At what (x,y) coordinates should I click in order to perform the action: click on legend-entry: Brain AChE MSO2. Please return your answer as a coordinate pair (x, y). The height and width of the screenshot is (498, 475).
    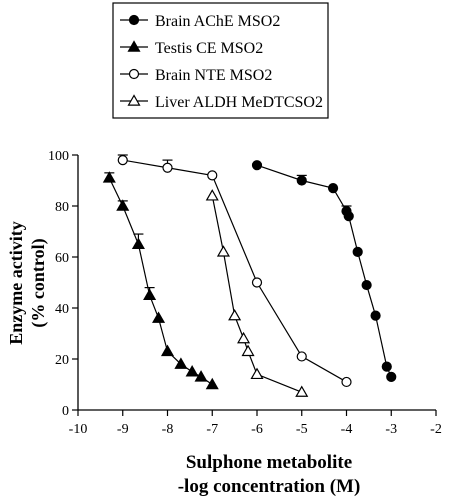
    Looking at the image, I should click on (200, 21).